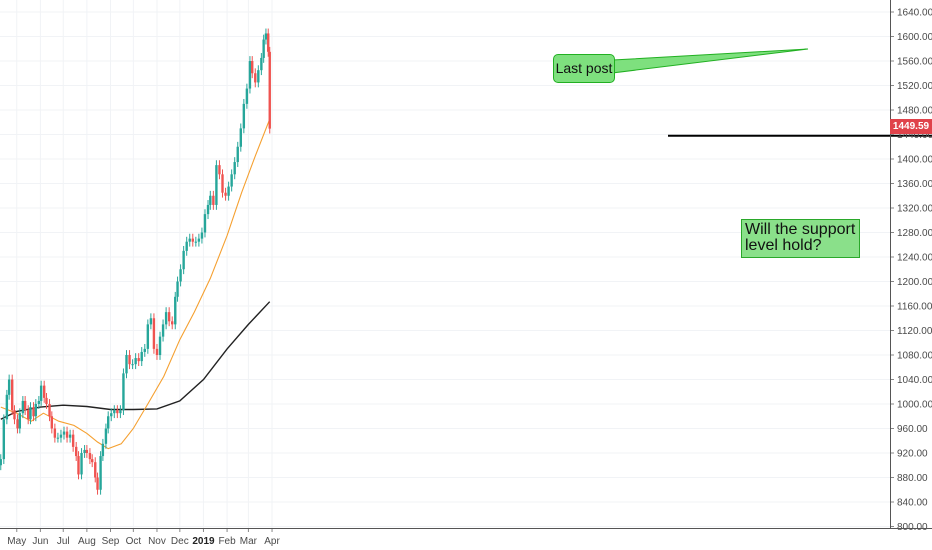 Image resolution: width=932 pixels, height=550 pixels. What do you see at coordinates (16, 541) in the screenshot?
I see `x-tick-label: May` at bounding box center [16, 541].